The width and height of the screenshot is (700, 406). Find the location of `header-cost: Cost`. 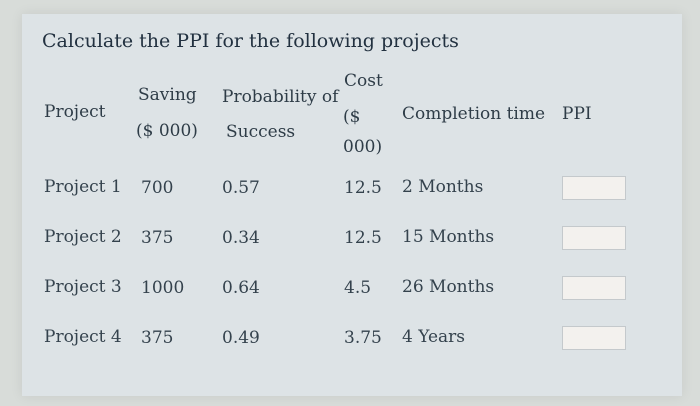

header-cost: Cost is located at coordinates (363, 81).